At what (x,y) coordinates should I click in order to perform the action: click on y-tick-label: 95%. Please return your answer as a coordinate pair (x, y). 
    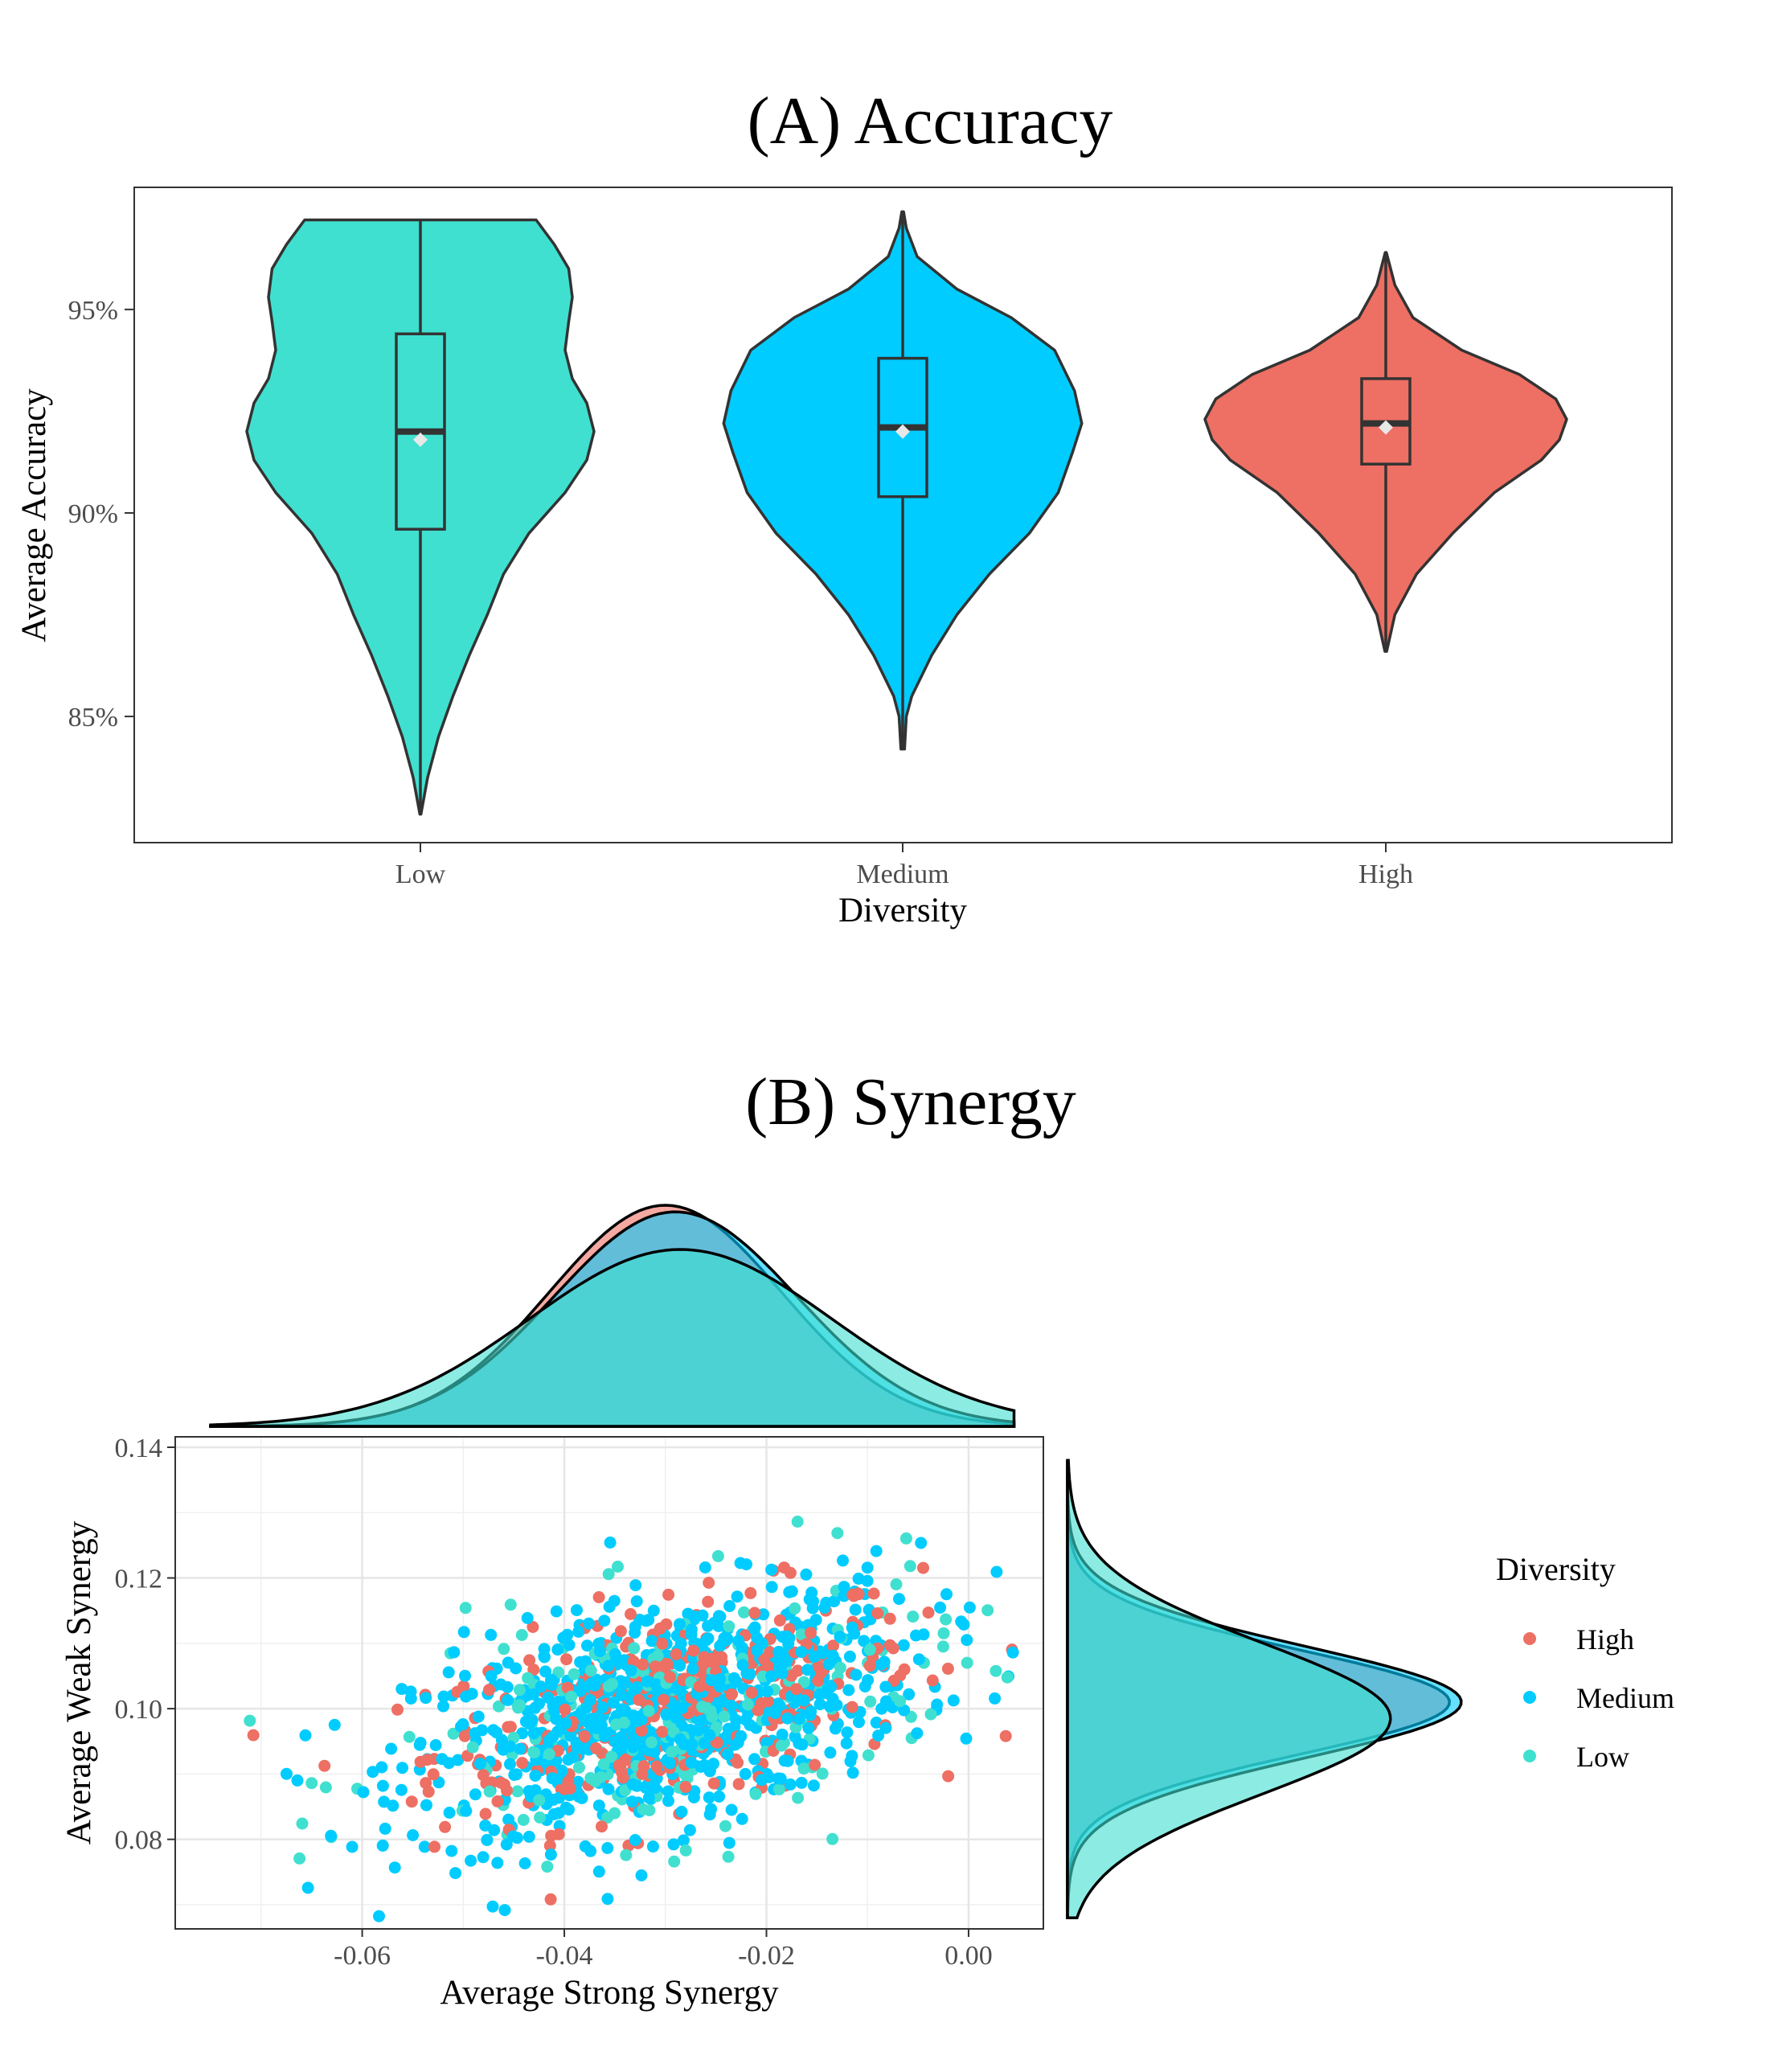
    Looking at the image, I should click on (93, 311).